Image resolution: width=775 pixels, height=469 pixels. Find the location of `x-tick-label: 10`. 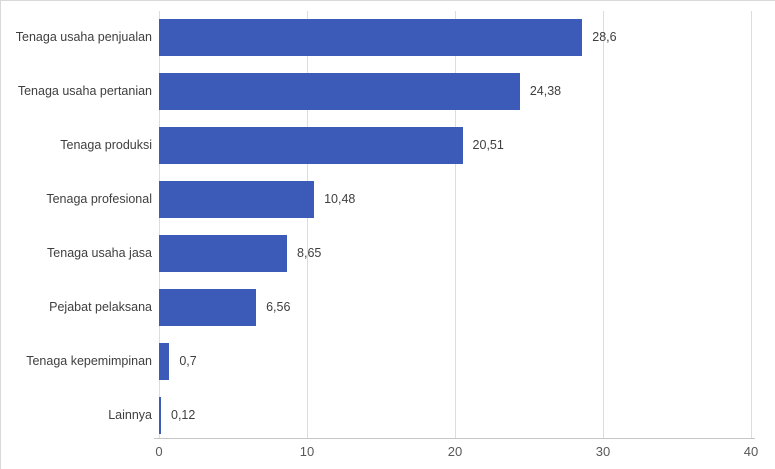

x-tick-label: 10 is located at coordinates (307, 451).